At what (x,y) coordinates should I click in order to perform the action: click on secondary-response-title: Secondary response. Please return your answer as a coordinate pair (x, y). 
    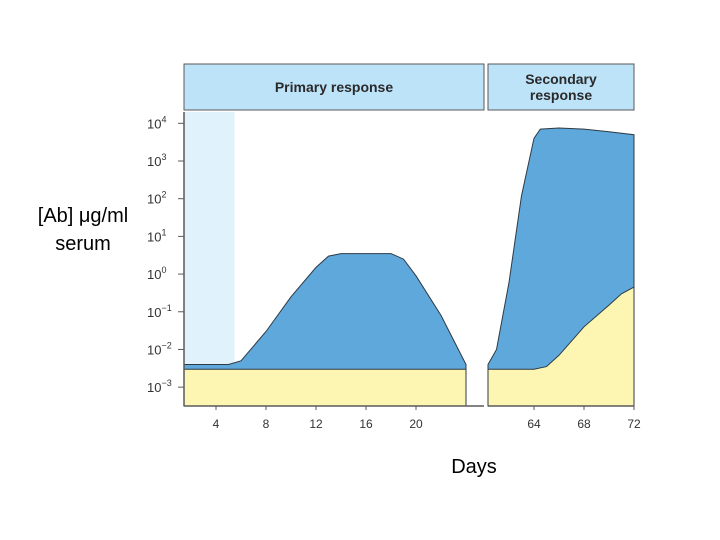
    Looking at the image, I should click on (561, 87).